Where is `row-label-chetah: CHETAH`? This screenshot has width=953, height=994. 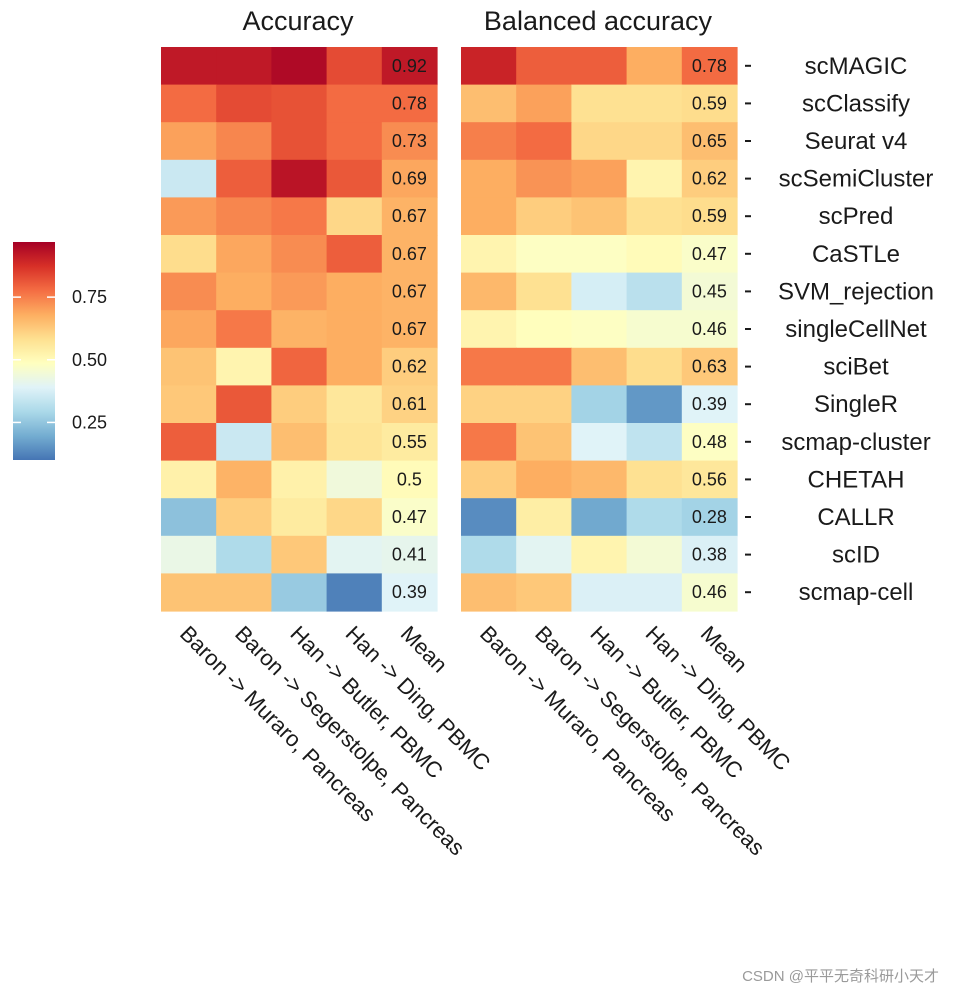
row-label-chetah: CHETAH is located at coordinates (856, 479).